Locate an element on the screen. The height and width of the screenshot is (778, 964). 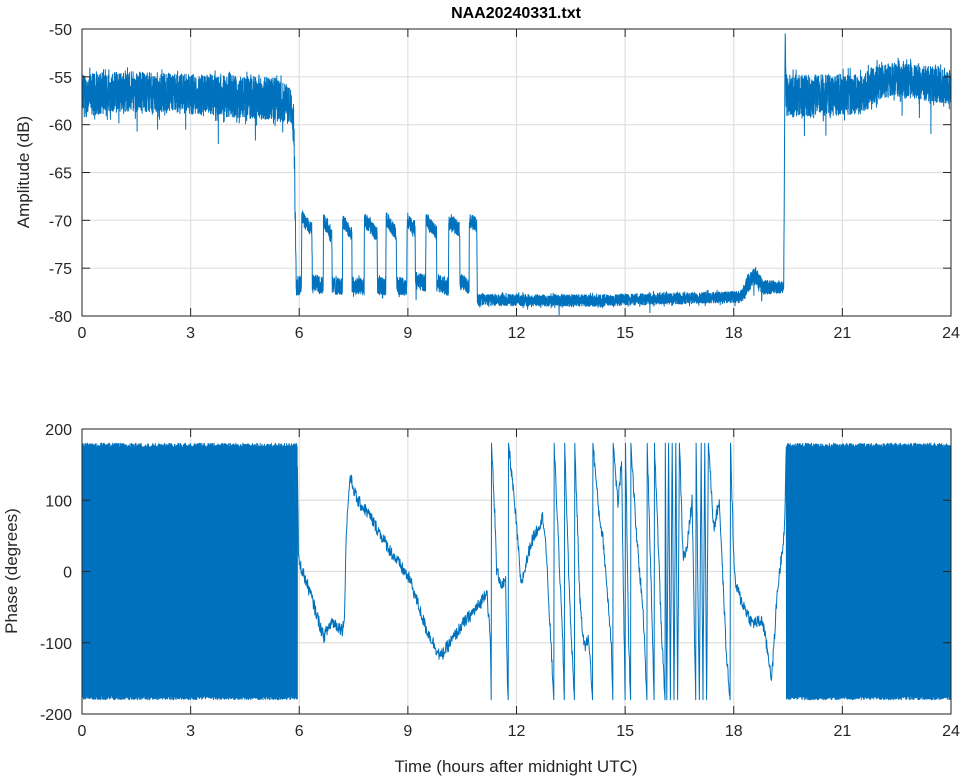
y-tick-label: 200 is located at coordinates (58, 430).